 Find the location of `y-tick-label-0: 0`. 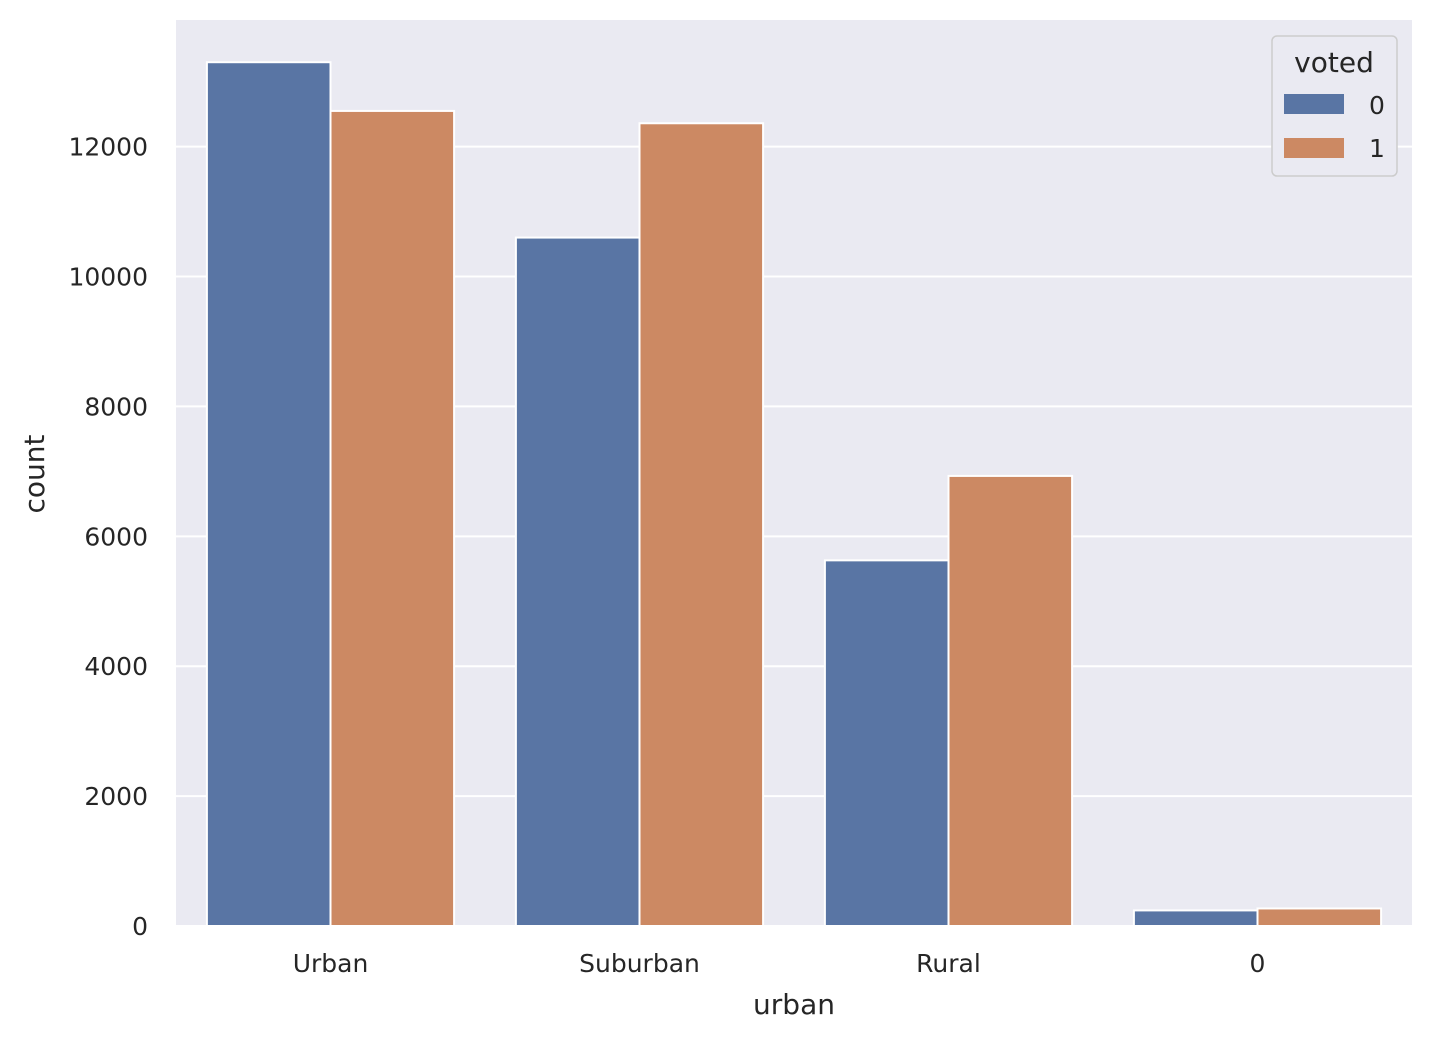

y-tick-label-0: 0 is located at coordinates (140, 926).